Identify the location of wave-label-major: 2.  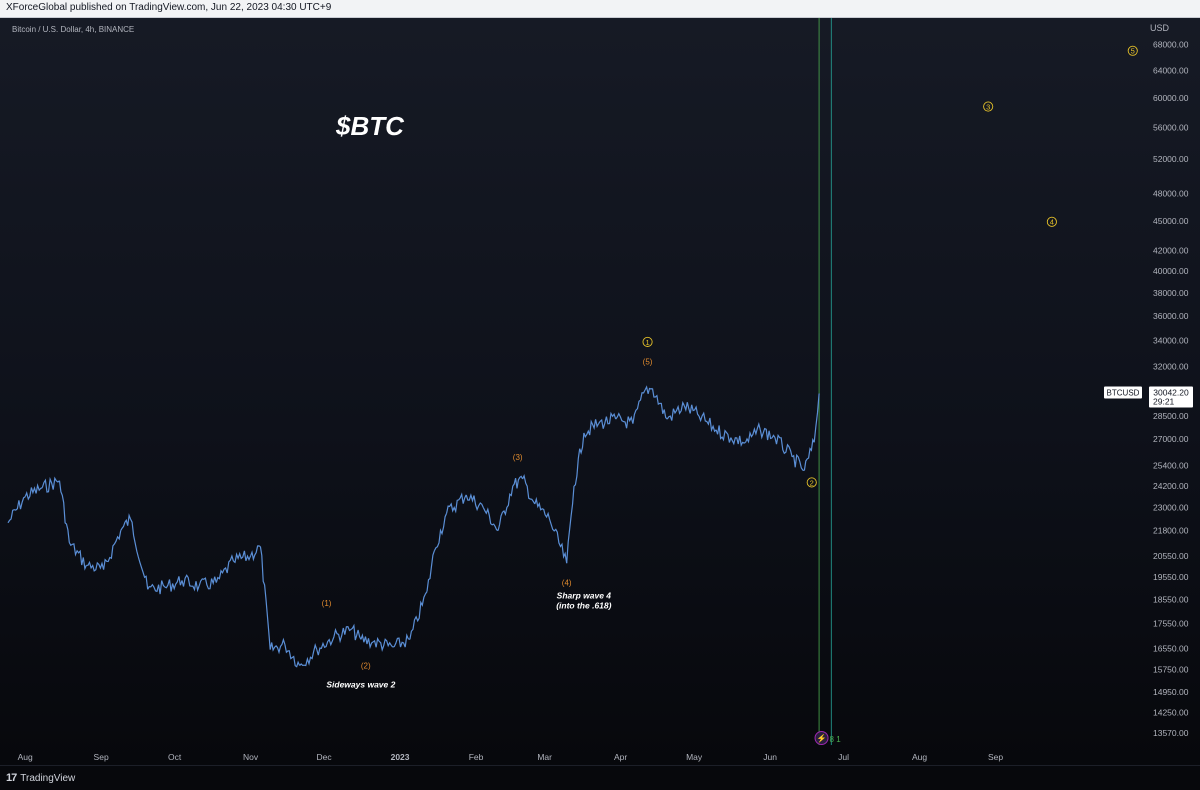
(812, 482).